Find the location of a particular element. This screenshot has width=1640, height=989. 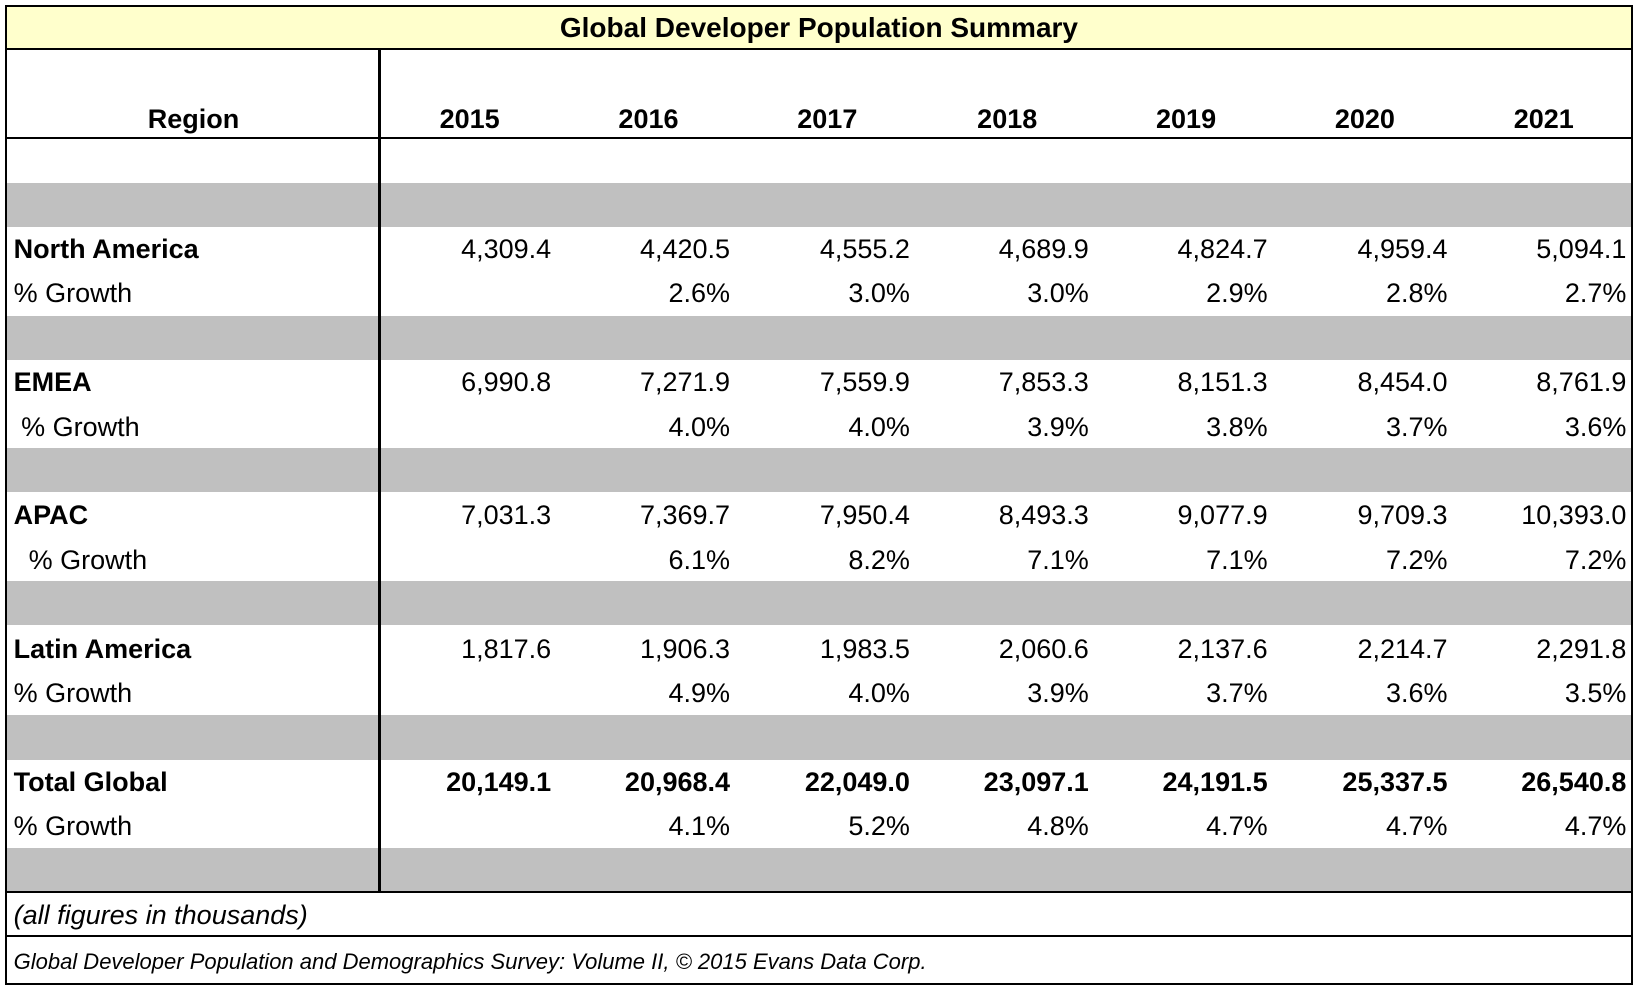

value-cell: 2,060.6 is located at coordinates (1043, 648).